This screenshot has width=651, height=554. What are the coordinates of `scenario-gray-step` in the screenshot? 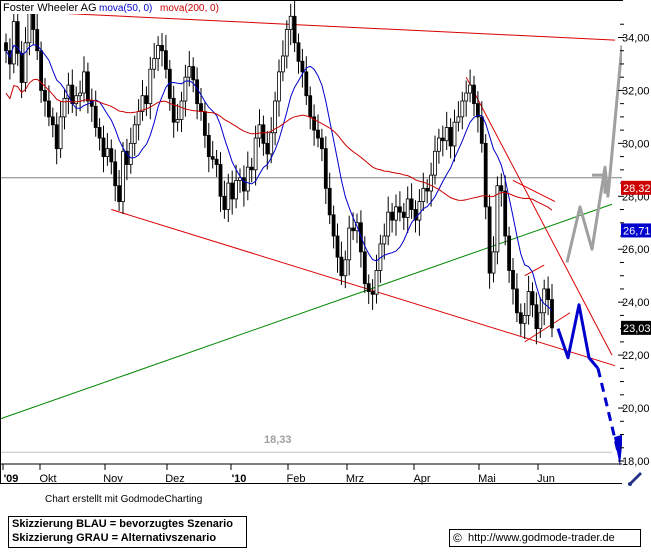 It's located at (599, 183).